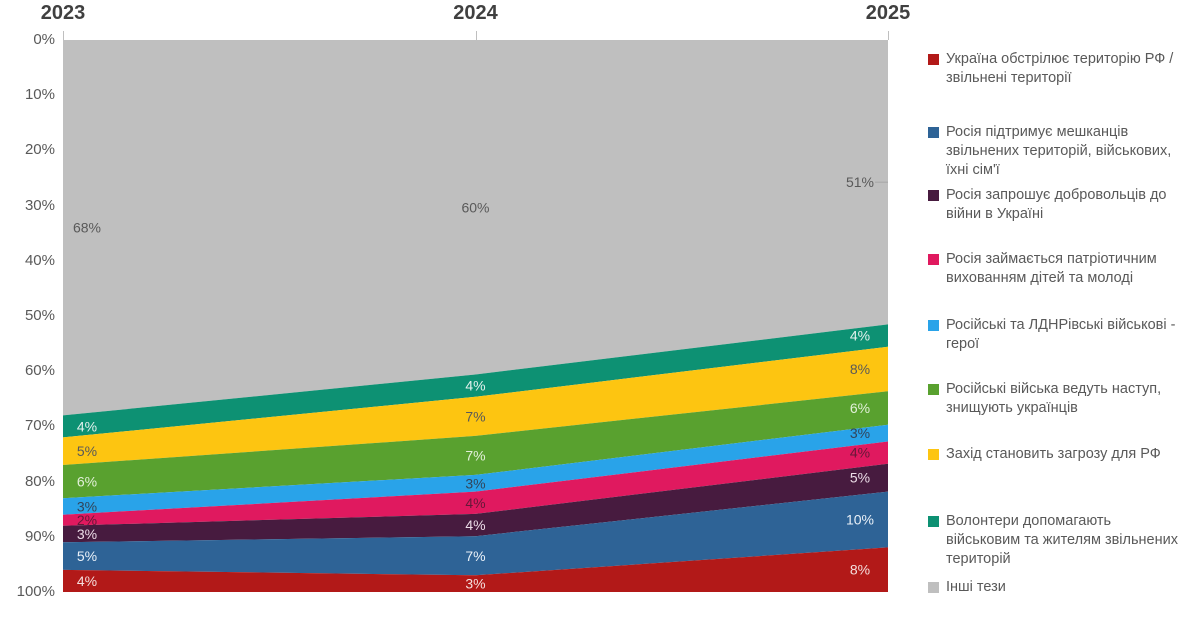 This screenshot has width=1200, height=639. I want to click on y-axis-tick-label: 50%, so click(39, 315).